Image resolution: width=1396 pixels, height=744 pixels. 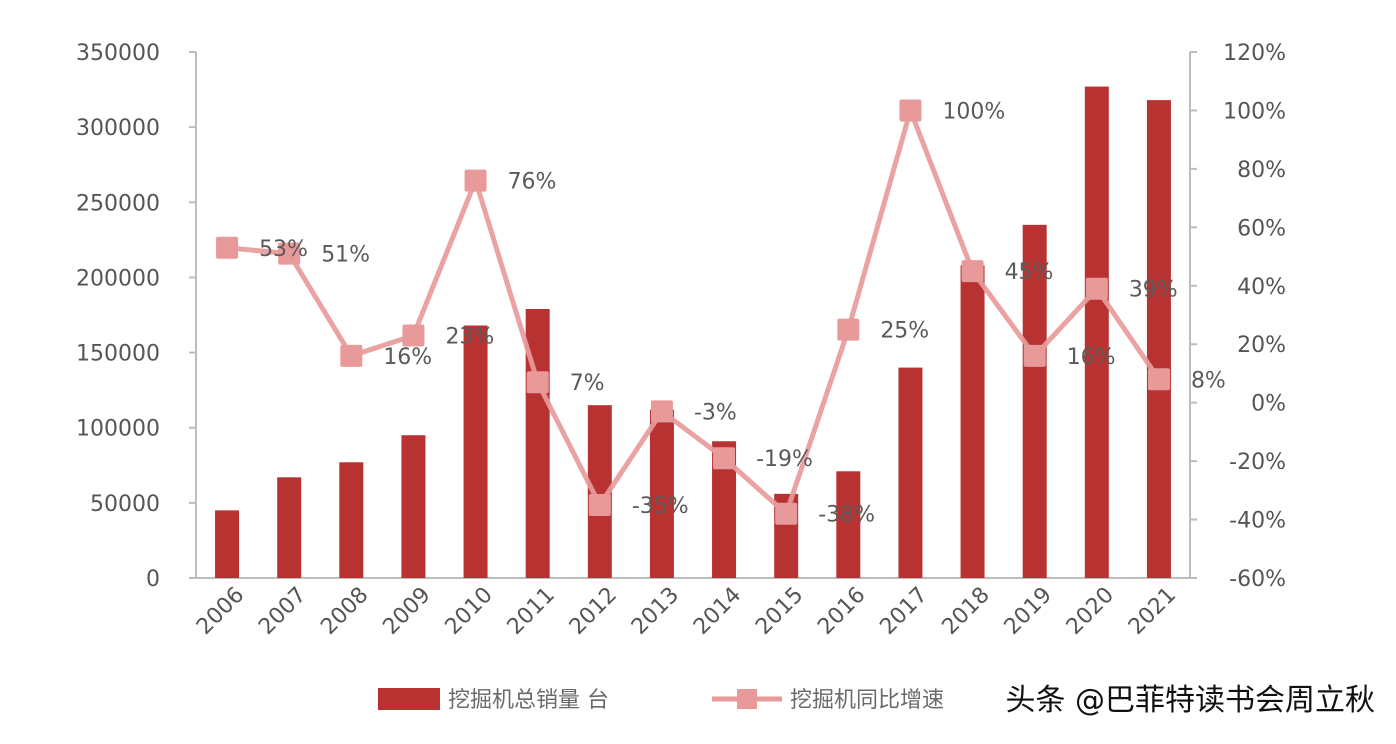 I want to click on data-label: -3%, so click(x=715, y=412).